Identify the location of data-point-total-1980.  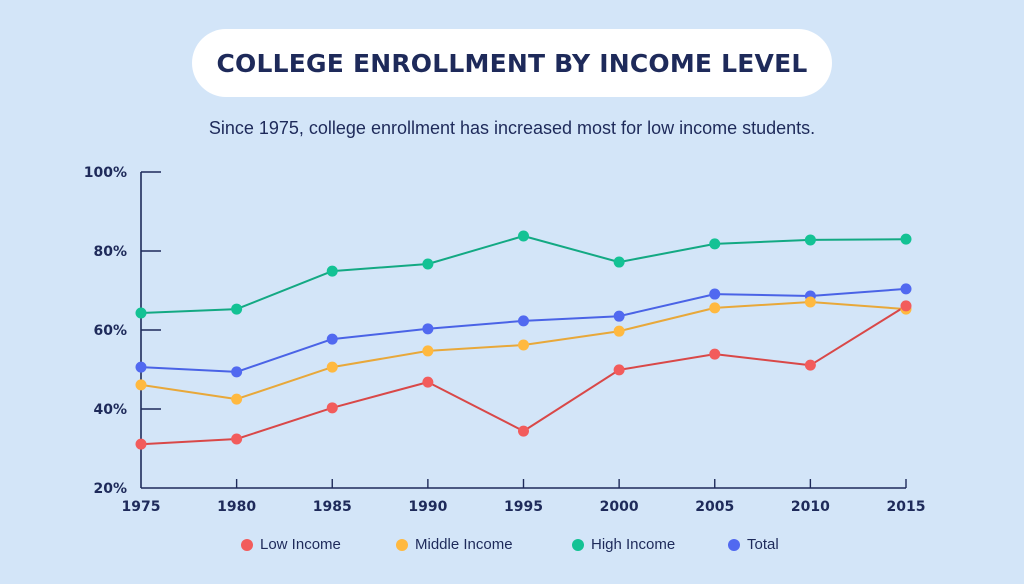
(237, 372).